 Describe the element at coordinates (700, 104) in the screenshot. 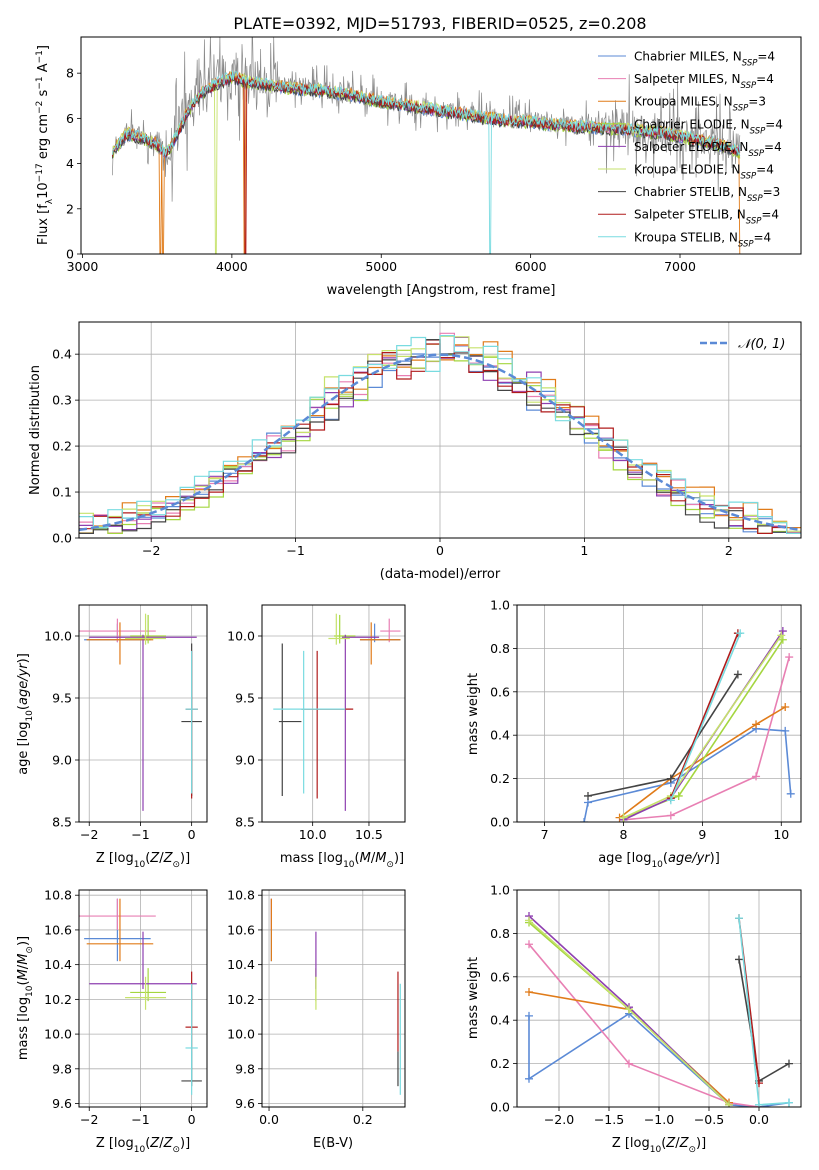

I see `legend-entry: Kroupa MILES, NSSP=3` at that location.